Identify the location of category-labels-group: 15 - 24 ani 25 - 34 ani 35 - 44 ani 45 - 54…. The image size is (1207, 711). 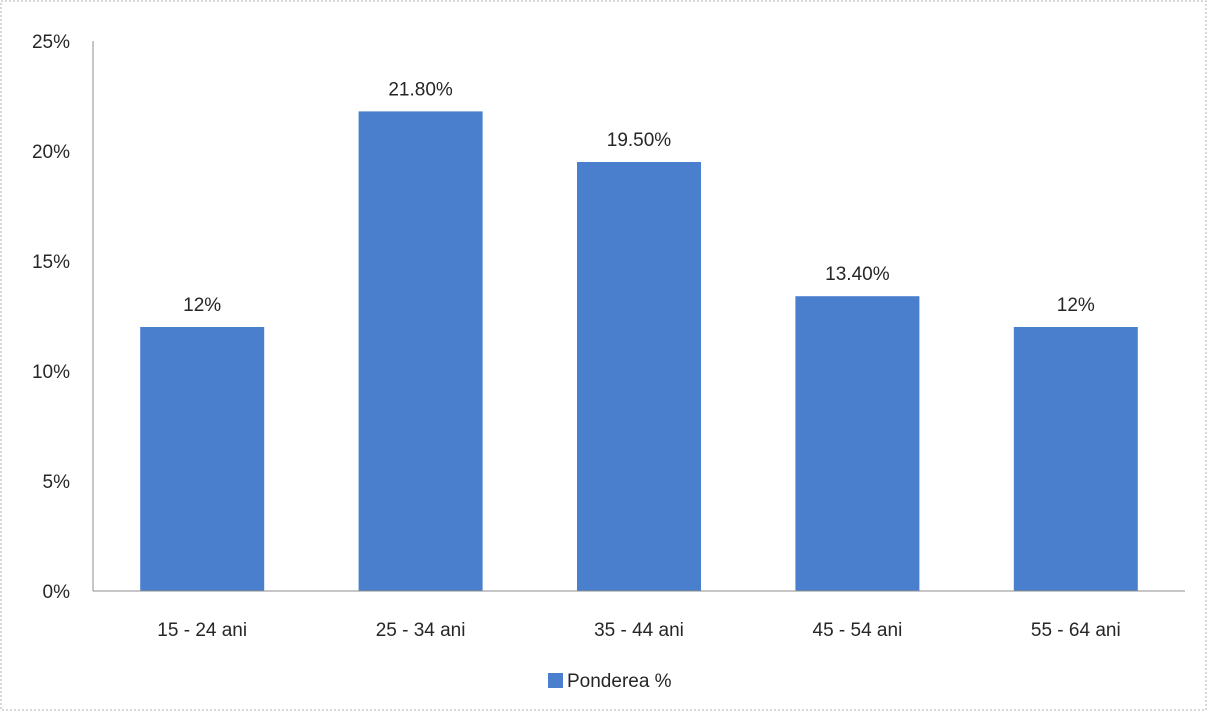
(638, 630).